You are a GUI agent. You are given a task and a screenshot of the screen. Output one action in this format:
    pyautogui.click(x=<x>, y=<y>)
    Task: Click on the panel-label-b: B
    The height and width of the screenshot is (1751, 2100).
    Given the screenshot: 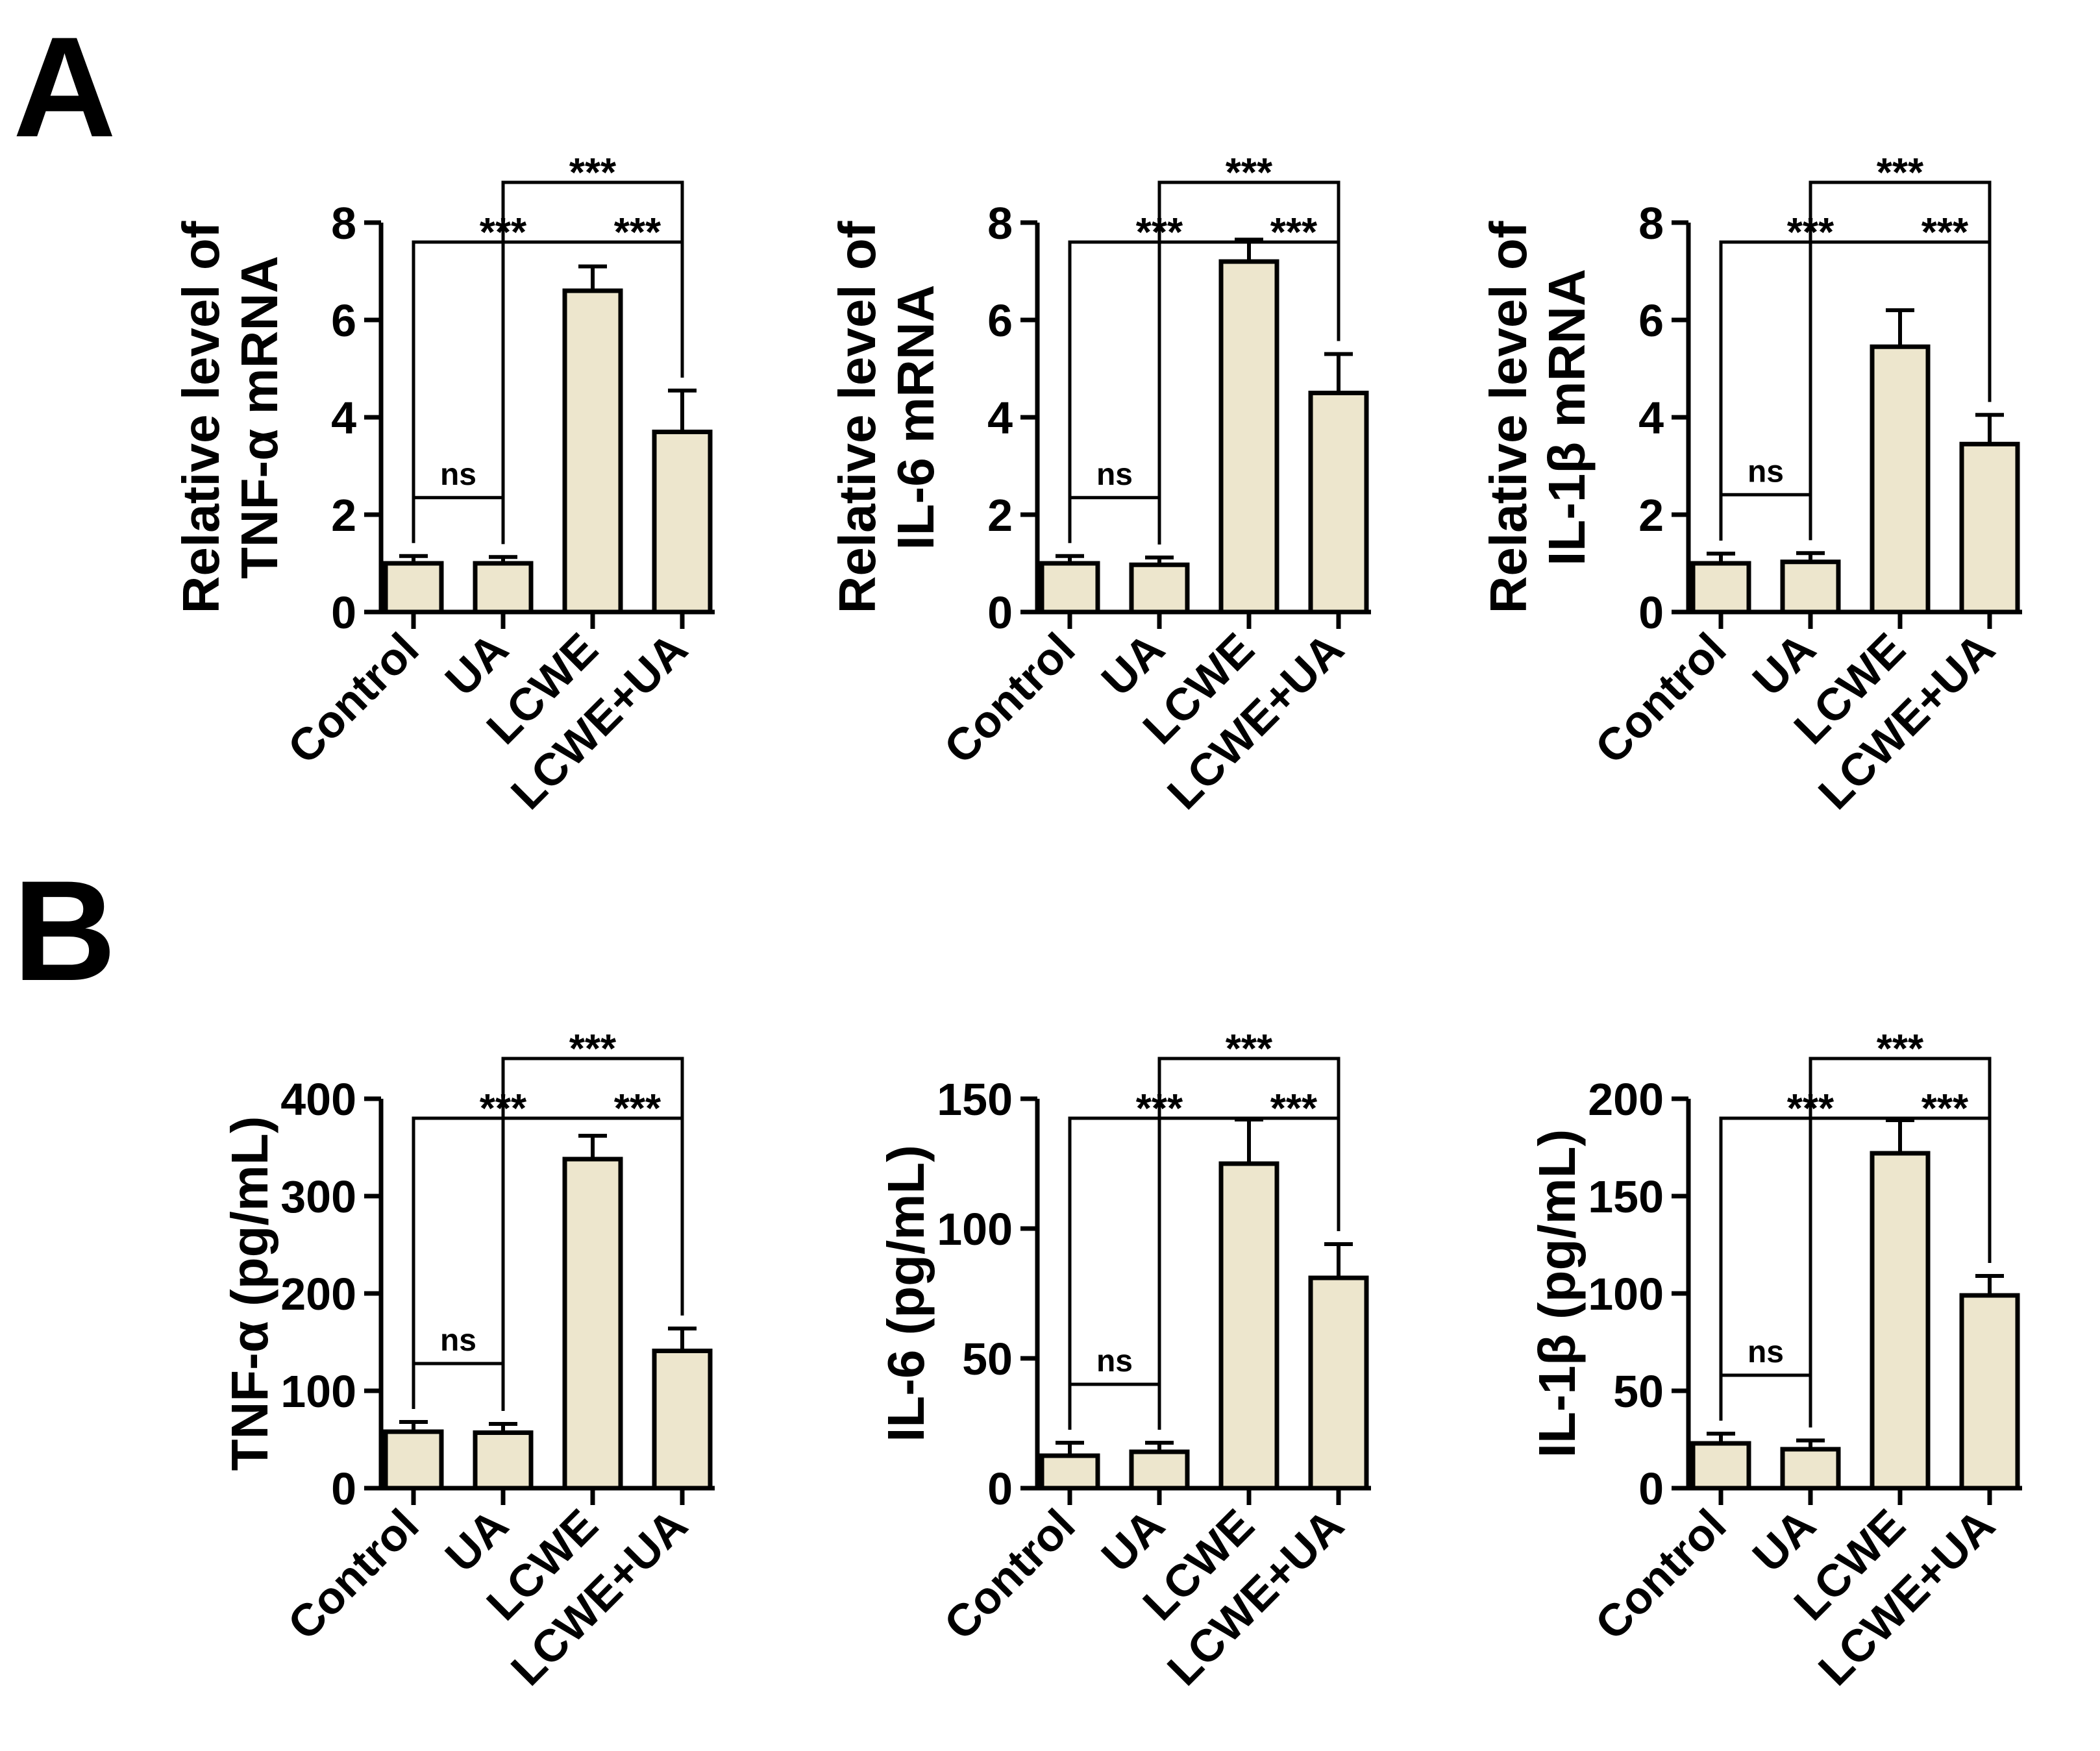 What is the action you would take?
    pyautogui.click(x=64, y=930)
    